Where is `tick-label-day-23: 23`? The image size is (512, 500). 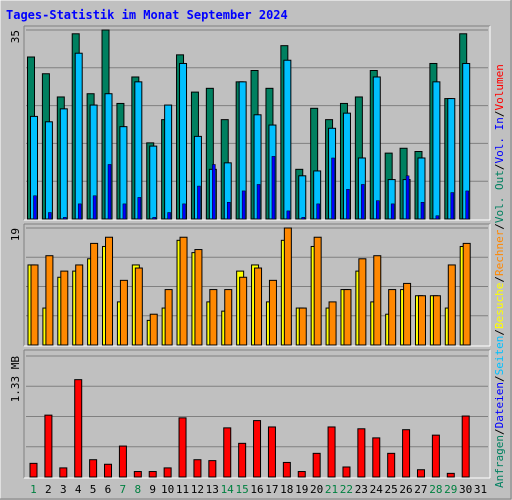
tick-label-day-23: 23 is located at coordinates (361, 489).